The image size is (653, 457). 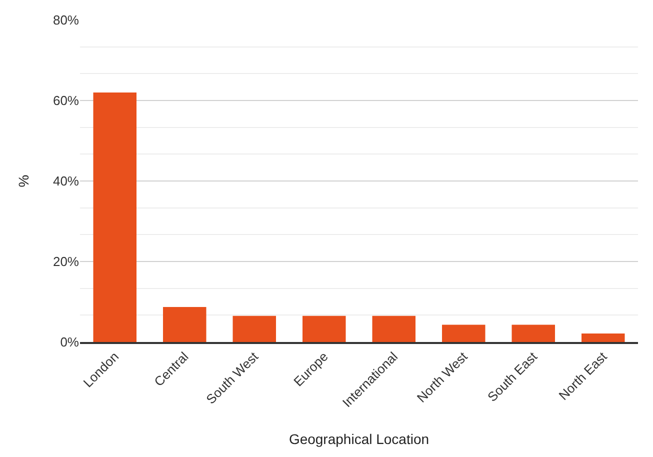 I want to click on y-tick-label: 20%, so click(x=66, y=262).